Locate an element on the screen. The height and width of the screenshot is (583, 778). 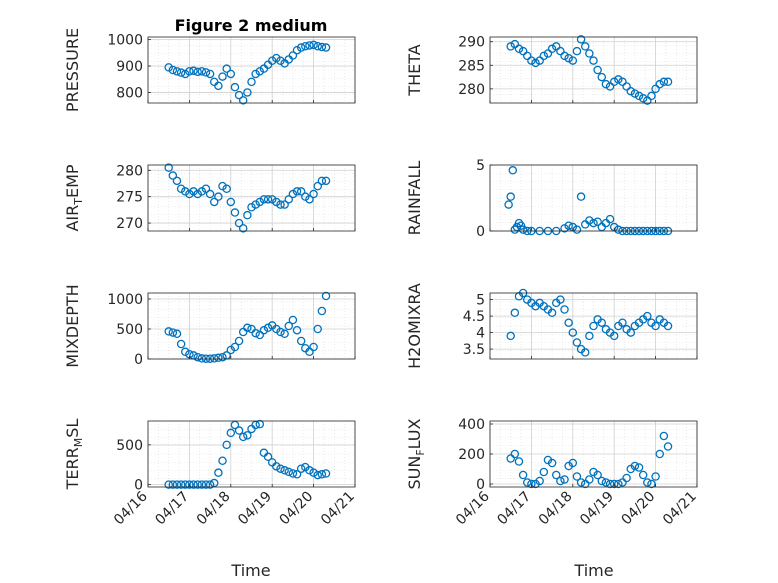
y-tick-label: 290 is located at coordinates (471, 43).